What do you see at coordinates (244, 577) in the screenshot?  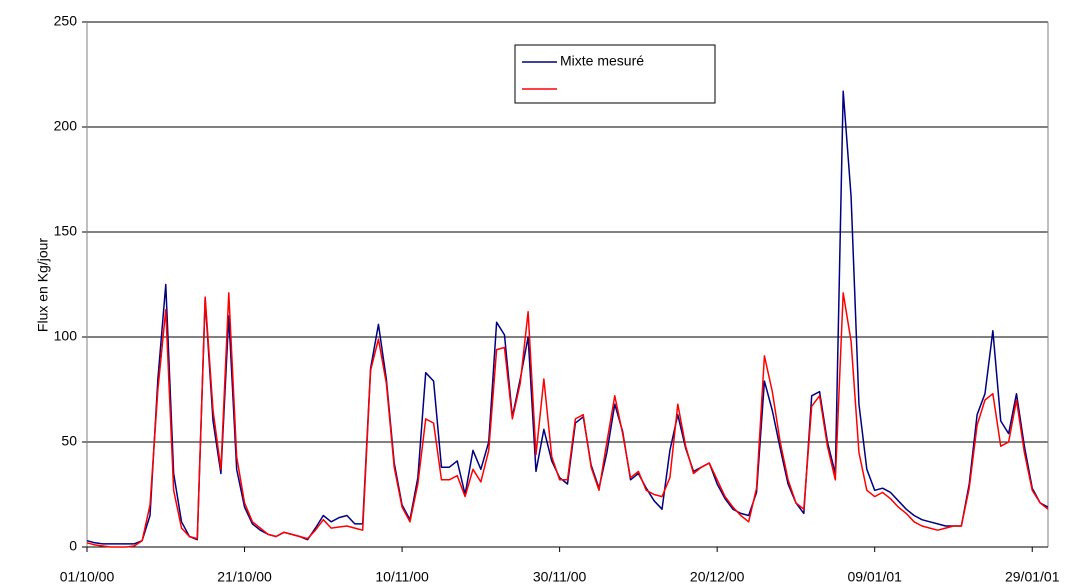 I see `x-tick-label: 21/10/00` at bounding box center [244, 577].